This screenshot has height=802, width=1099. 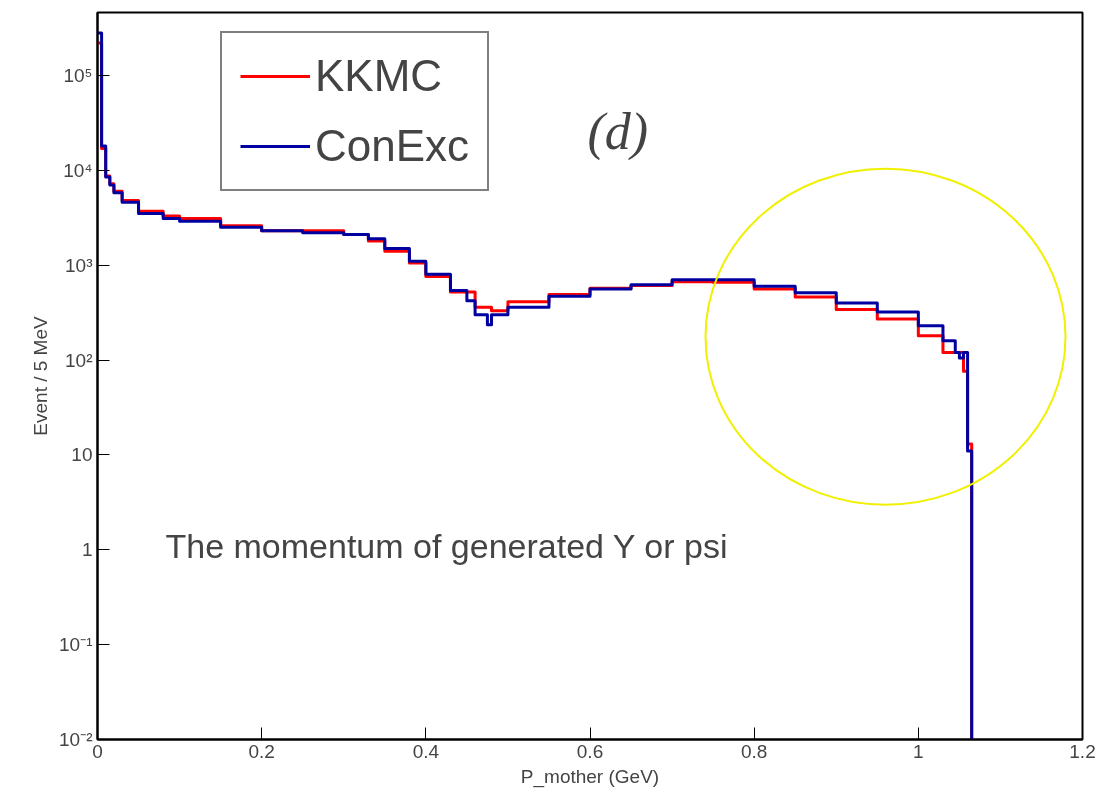 What do you see at coordinates (76, 739) in the screenshot?
I see `y-tick-label: 10⁻²` at bounding box center [76, 739].